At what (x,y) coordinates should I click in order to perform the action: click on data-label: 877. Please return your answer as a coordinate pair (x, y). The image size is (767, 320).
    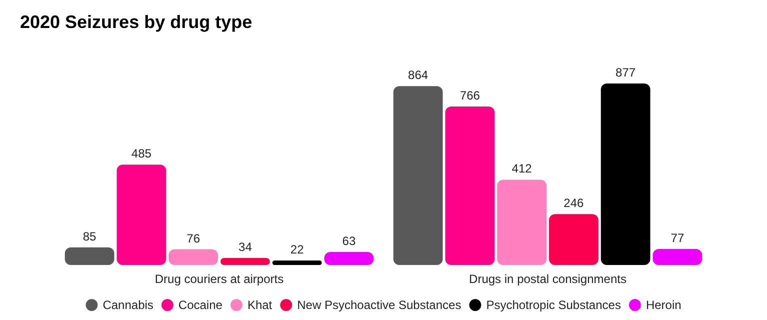
    Looking at the image, I should click on (626, 72).